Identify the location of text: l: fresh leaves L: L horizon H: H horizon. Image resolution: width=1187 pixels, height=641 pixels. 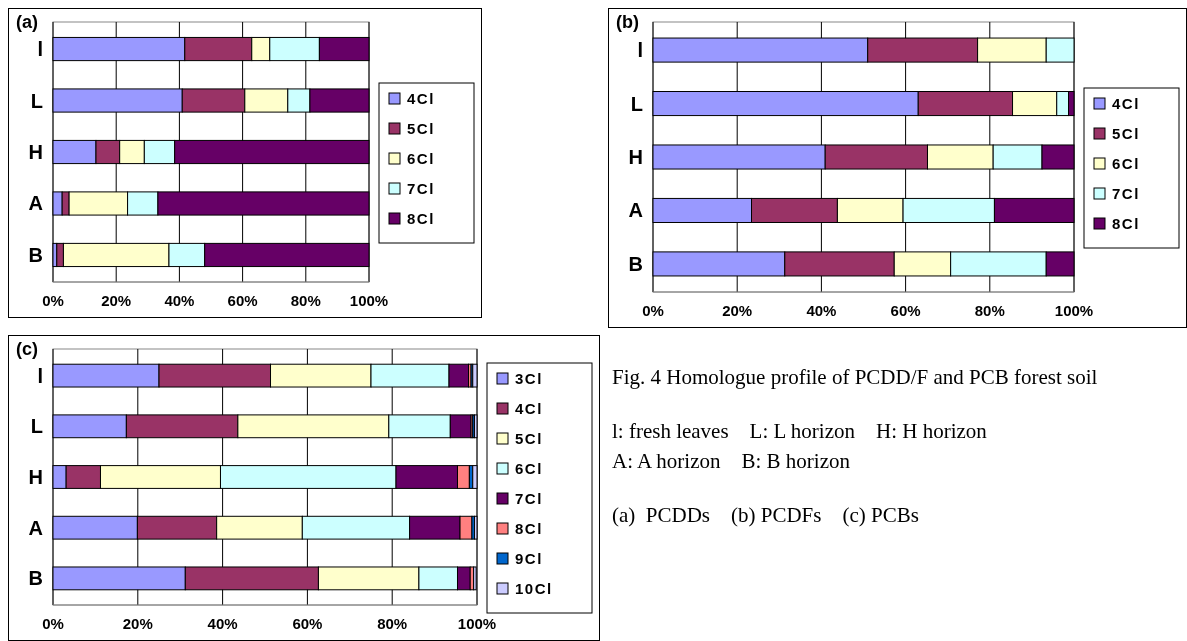
(800, 431).